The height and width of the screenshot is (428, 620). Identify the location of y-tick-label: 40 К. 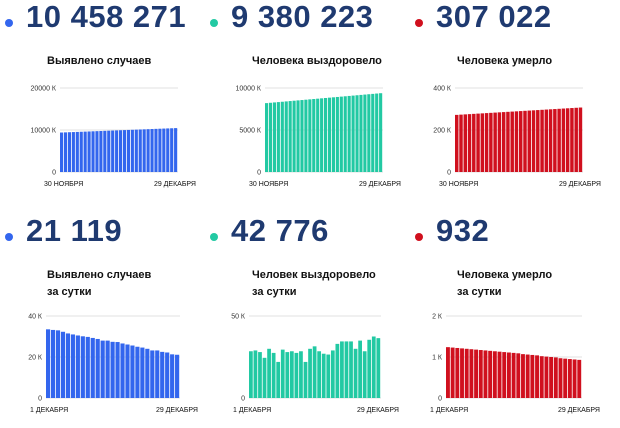
(35, 317).